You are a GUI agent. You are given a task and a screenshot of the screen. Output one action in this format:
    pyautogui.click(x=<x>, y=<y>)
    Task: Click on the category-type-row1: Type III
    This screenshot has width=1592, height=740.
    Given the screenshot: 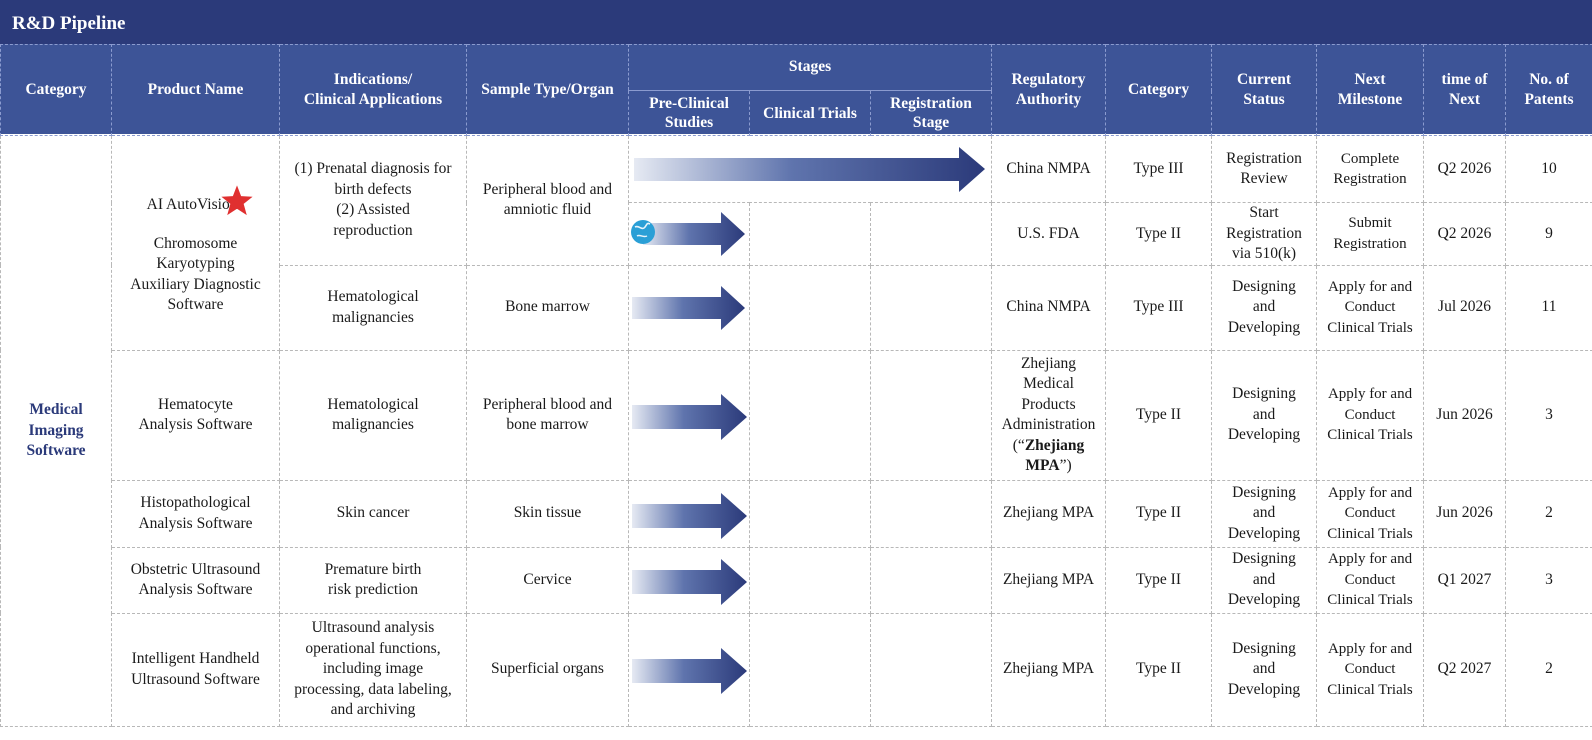 What is the action you would take?
    pyautogui.click(x=1159, y=169)
    